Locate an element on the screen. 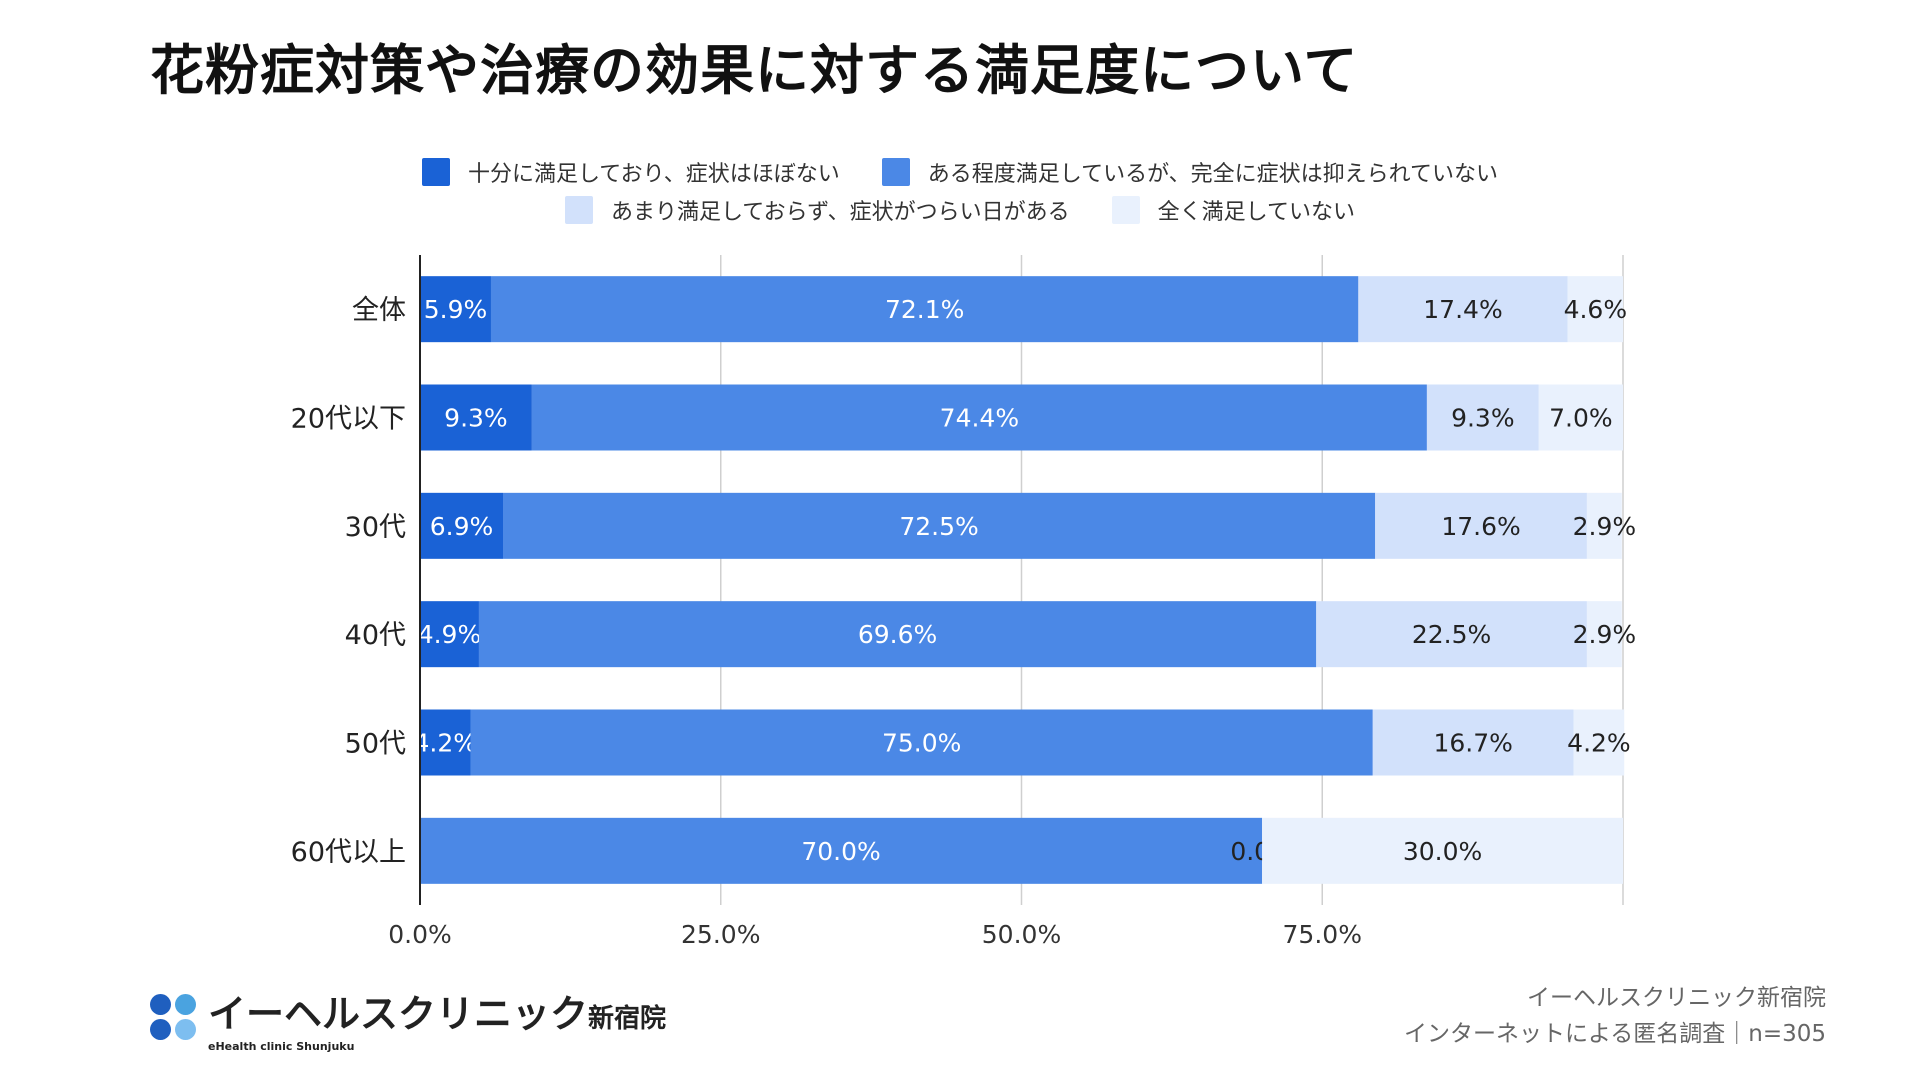 The width and height of the screenshot is (1920, 1080). data-label: 16.7% is located at coordinates (1473, 743).